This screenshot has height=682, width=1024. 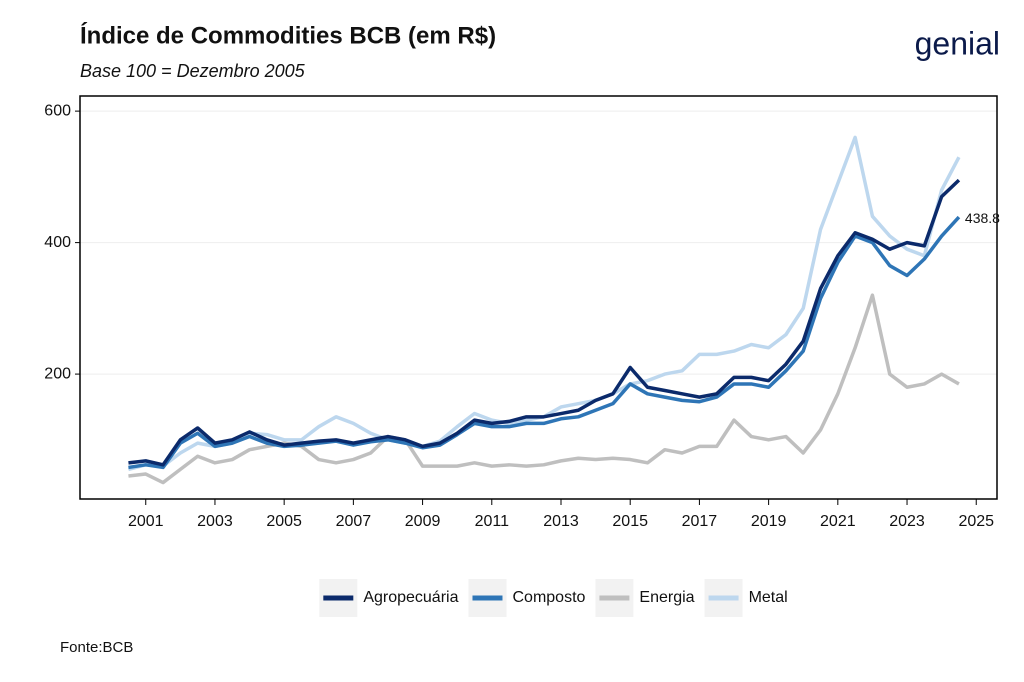 I want to click on annotation: 438.8, so click(x=982, y=218).